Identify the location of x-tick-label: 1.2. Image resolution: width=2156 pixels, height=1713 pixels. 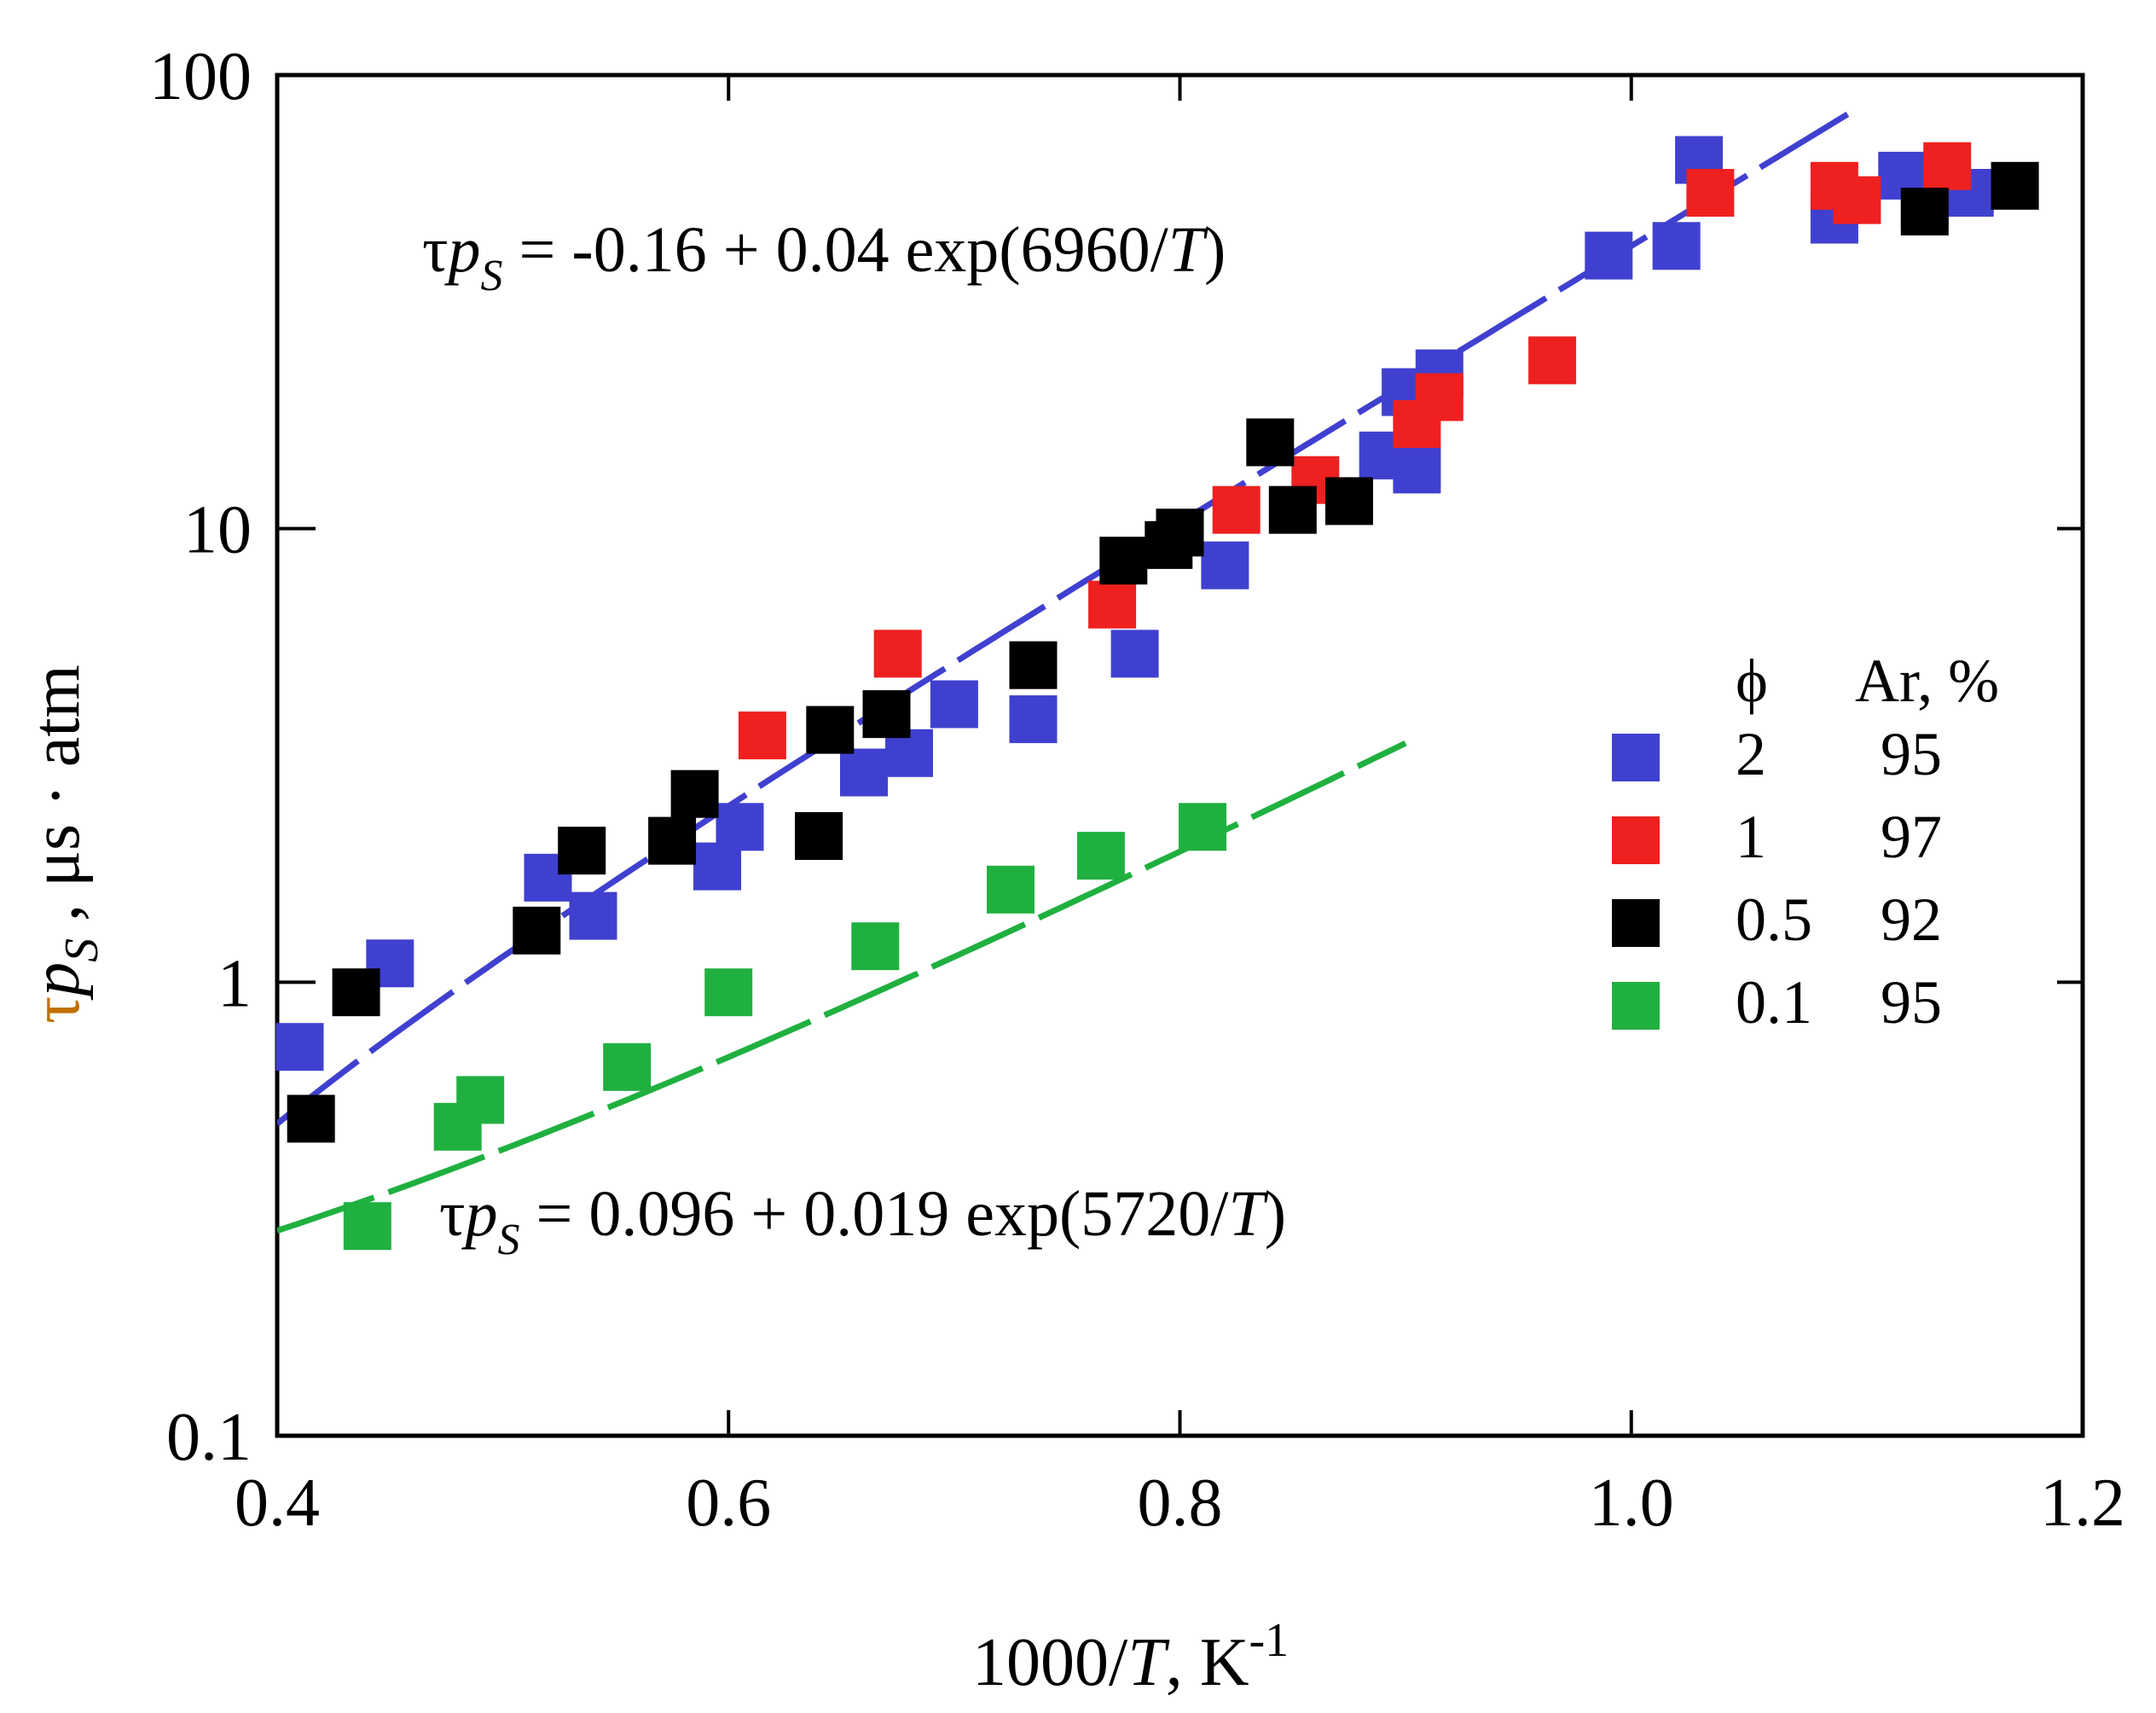
(2082, 1503).